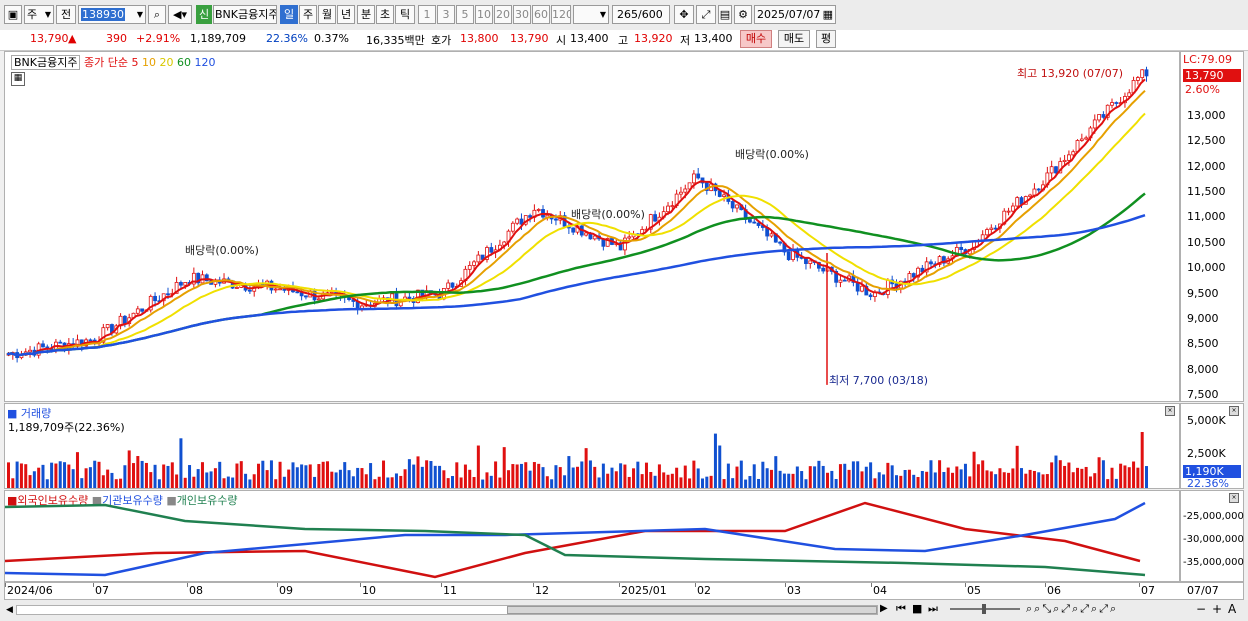  I want to click on date-input: 2025/07/07 ▦, so click(795, 14).